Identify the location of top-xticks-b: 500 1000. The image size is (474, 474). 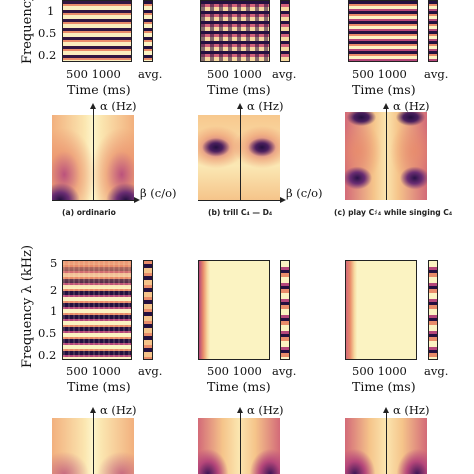
(234, 74).